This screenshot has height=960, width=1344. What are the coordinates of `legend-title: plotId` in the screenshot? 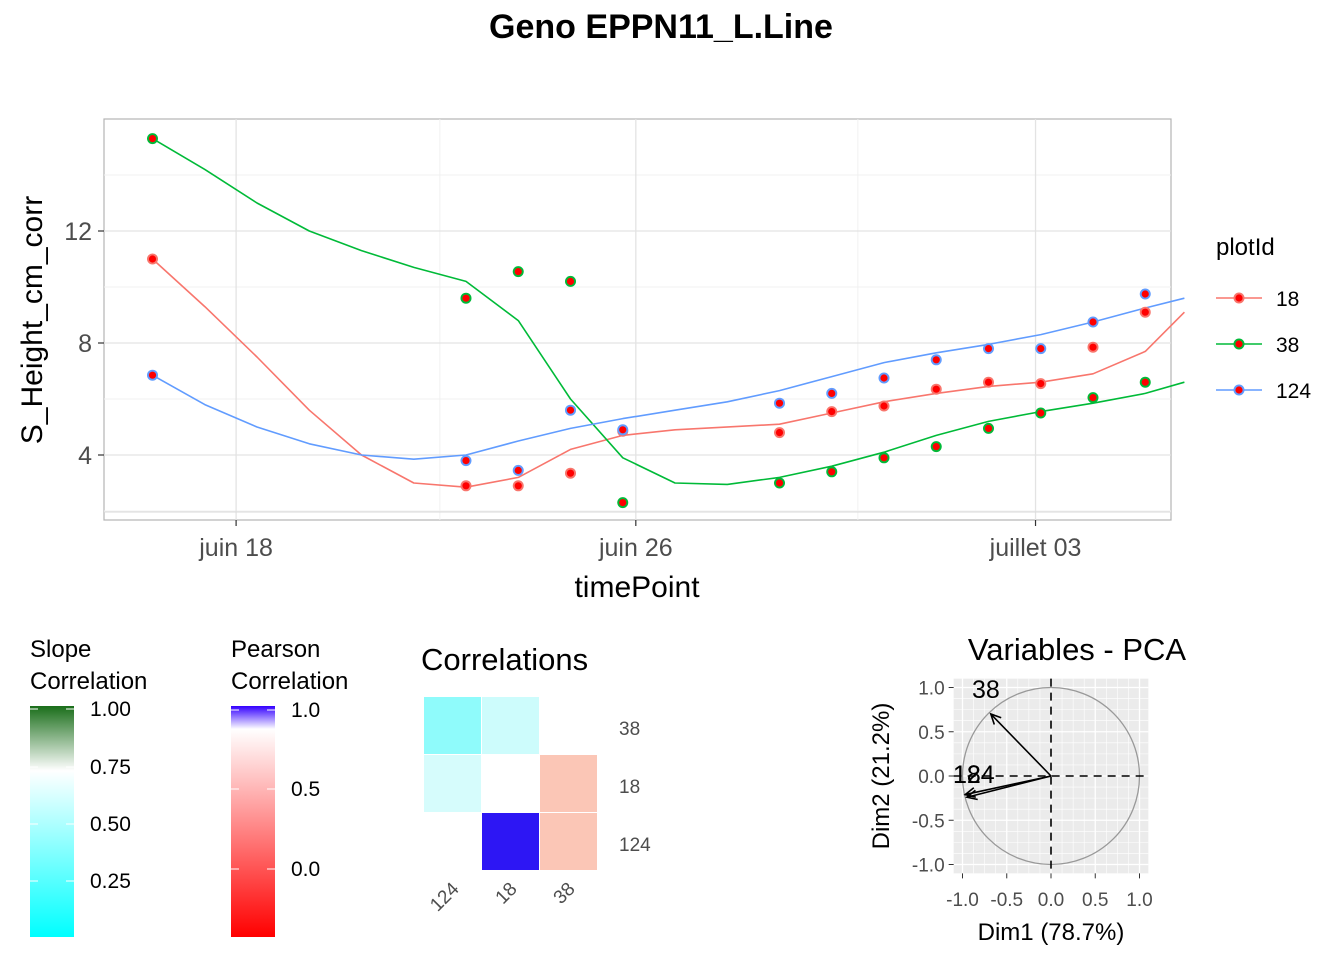 It's located at (1245, 247).